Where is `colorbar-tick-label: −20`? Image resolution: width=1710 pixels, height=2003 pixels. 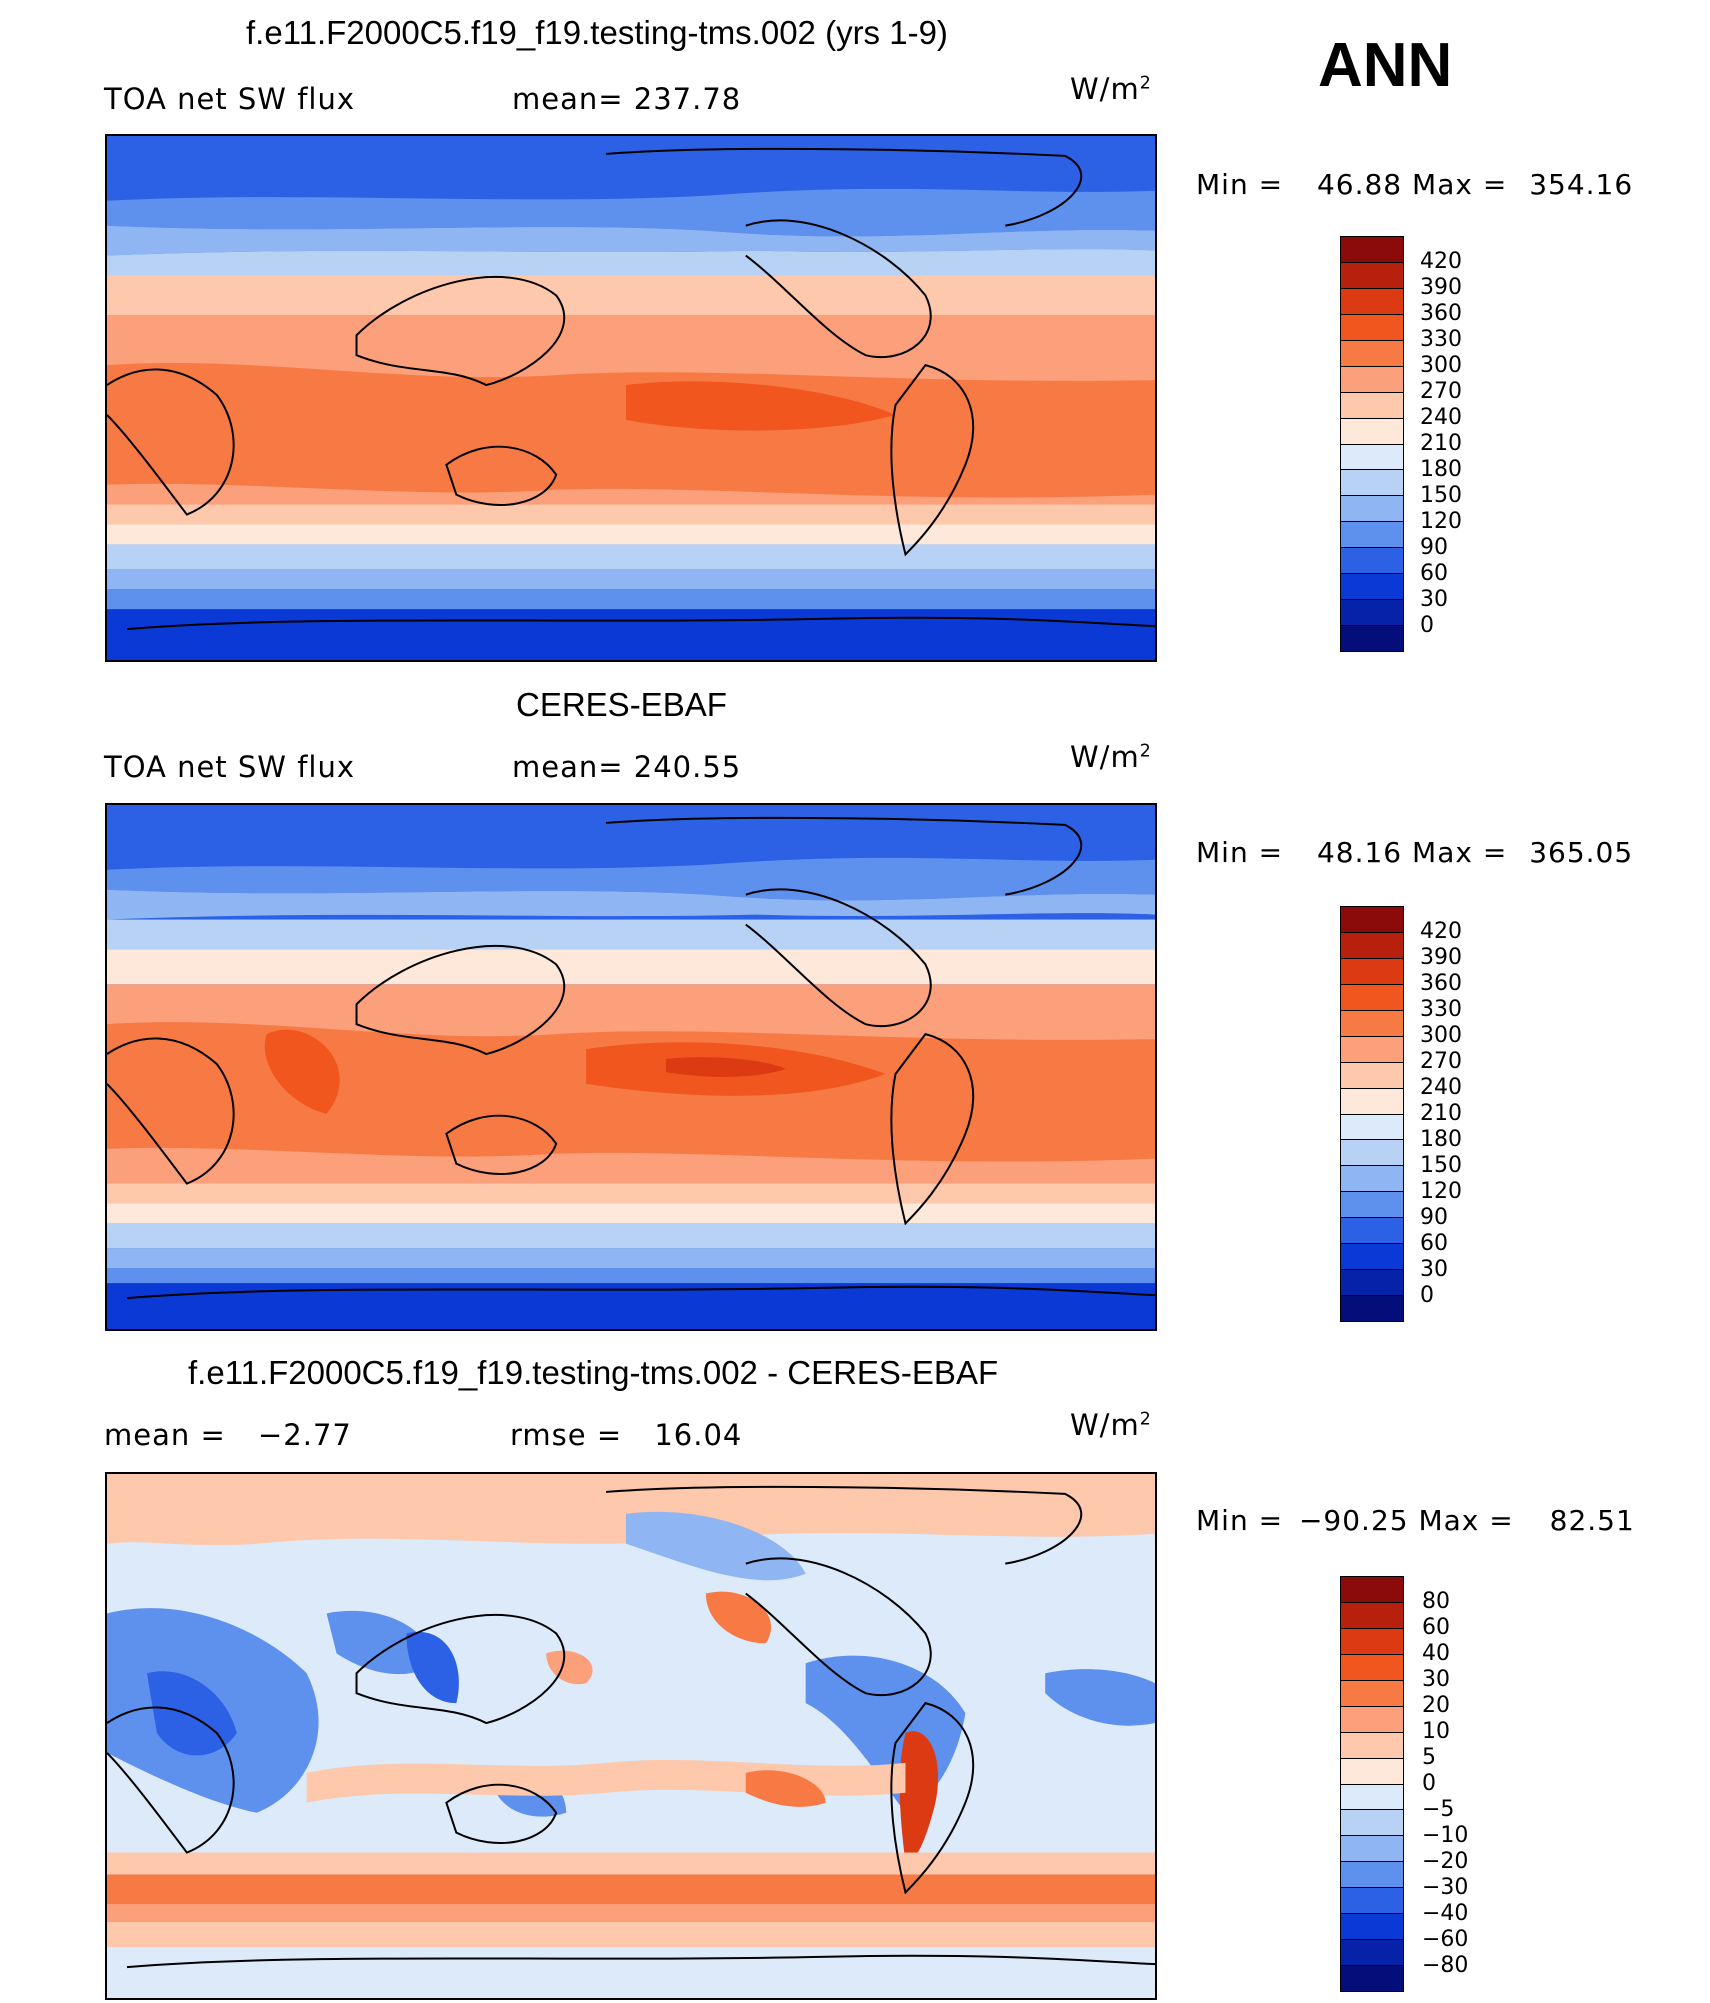 colorbar-tick-label: −20 is located at coordinates (1445, 1861).